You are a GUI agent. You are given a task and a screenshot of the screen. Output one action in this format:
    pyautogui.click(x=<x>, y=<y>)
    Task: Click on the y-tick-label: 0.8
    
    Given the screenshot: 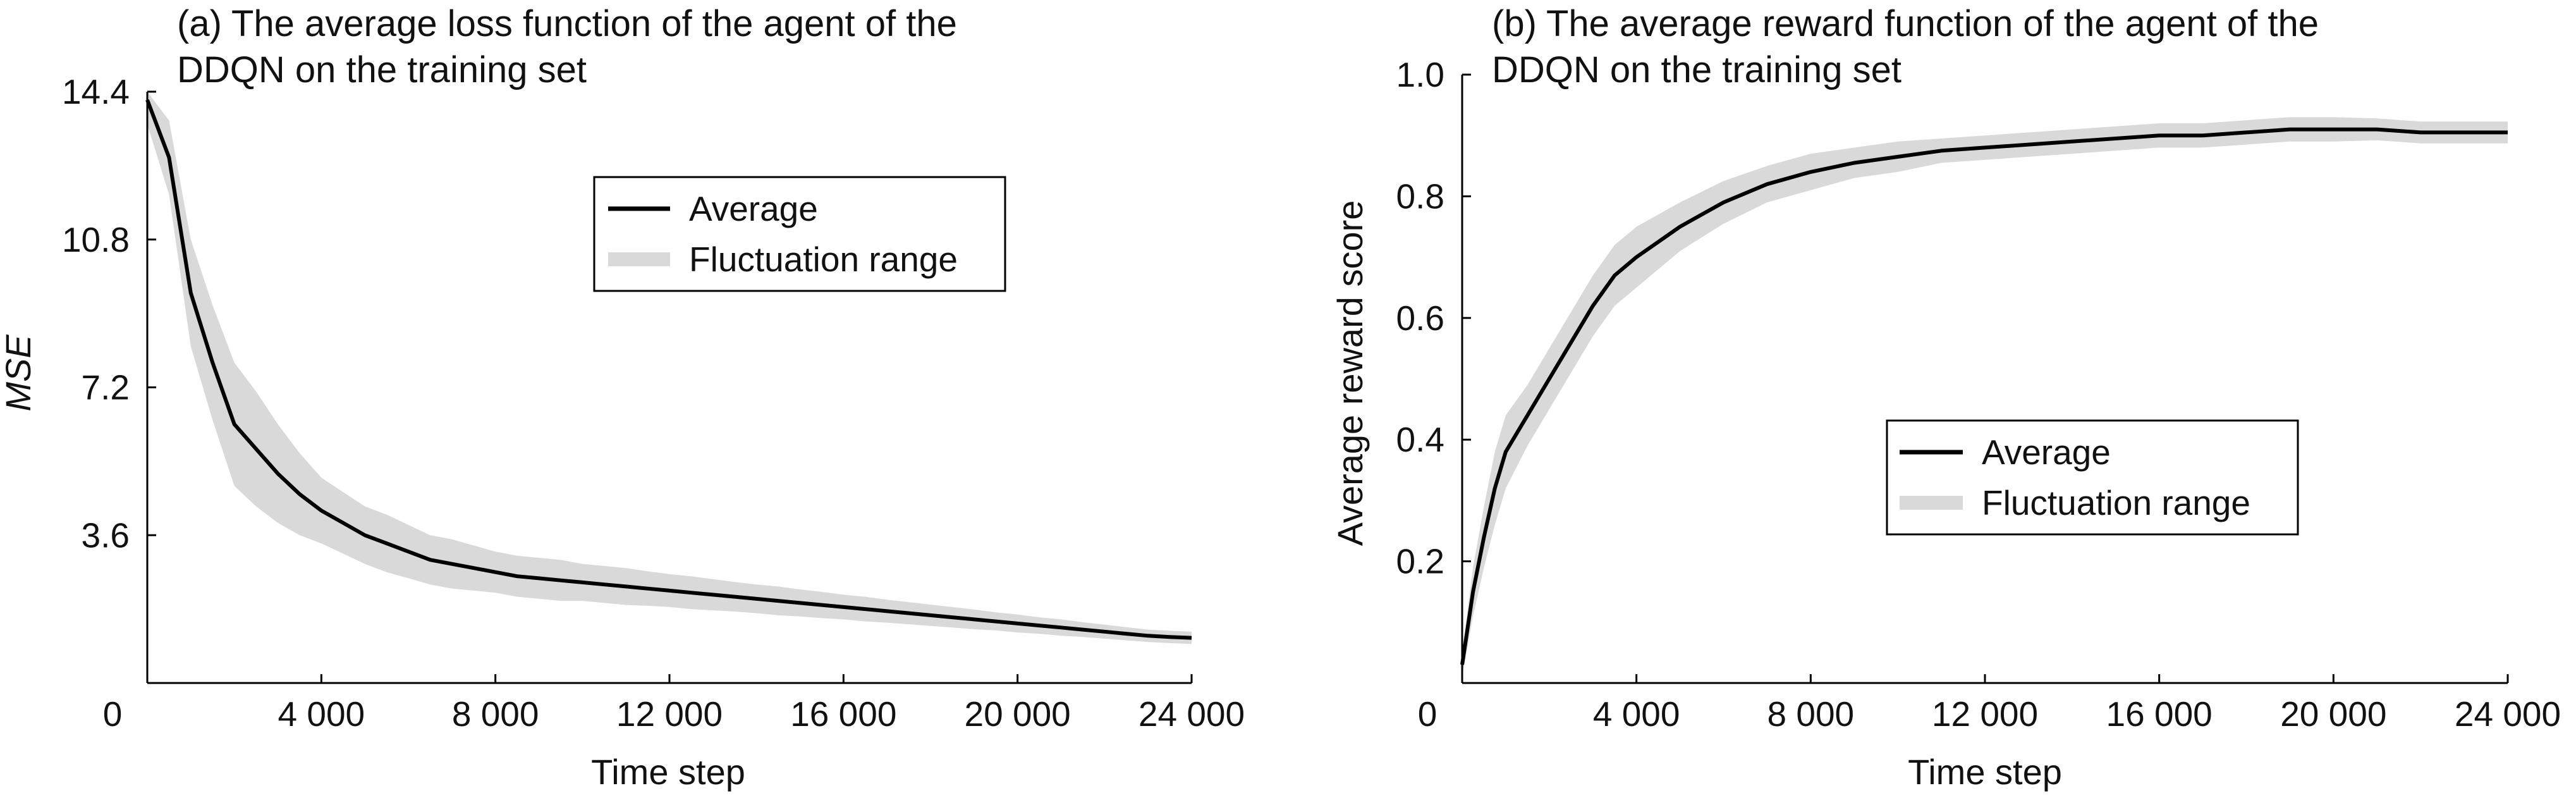 What is the action you would take?
    pyautogui.click(x=1420, y=196)
    